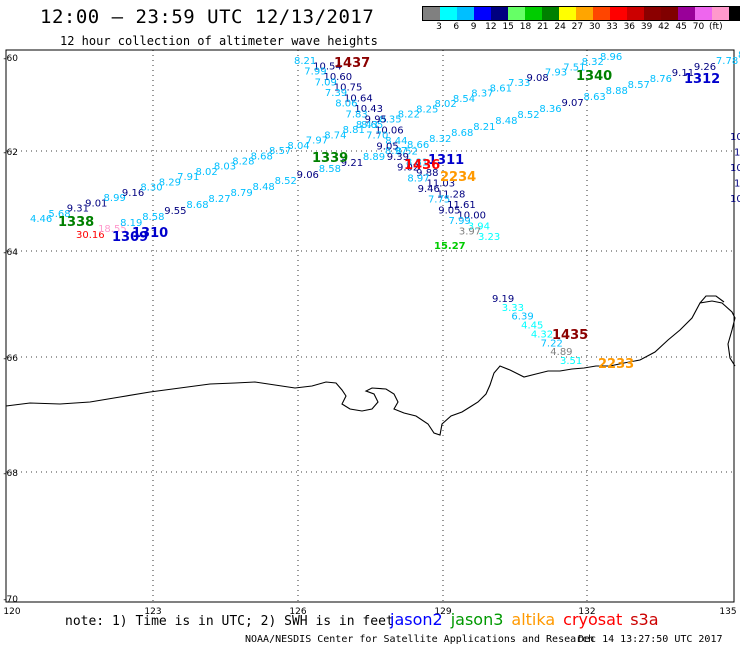  What do you see at coordinates (396, 141) in the screenshot?
I see `wave-height-value: 8.44` at bounding box center [396, 141].